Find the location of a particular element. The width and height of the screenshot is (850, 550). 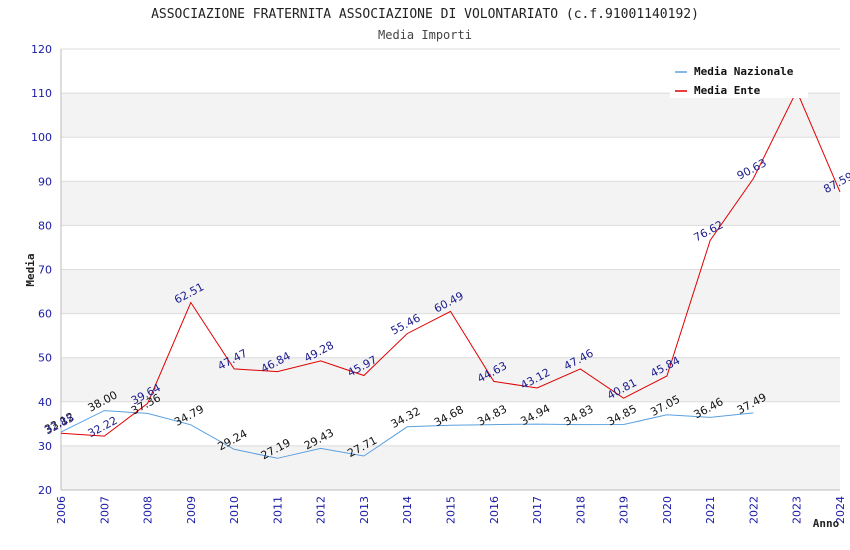

legend: Media Nazionale Media Ente is located at coordinates (739, 79).